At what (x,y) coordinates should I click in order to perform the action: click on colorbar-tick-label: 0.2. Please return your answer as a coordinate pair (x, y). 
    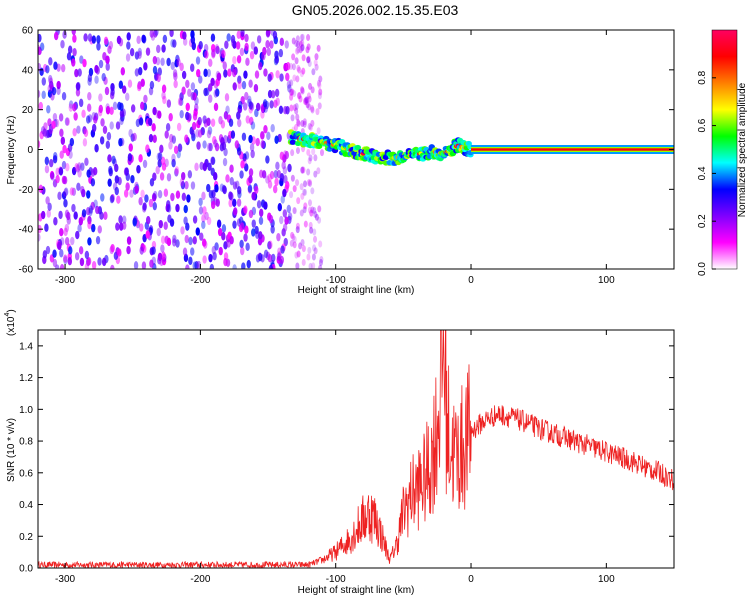
    Looking at the image, I should click on (702, 221).